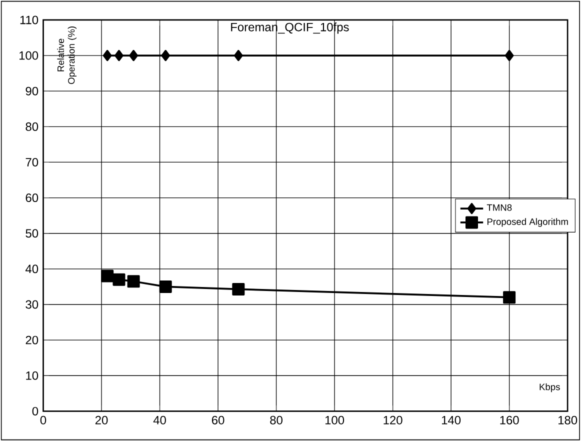 The height and width of the screenshot is (441, 582). I want to click on x-tick-label: 140, so click(451, 420).